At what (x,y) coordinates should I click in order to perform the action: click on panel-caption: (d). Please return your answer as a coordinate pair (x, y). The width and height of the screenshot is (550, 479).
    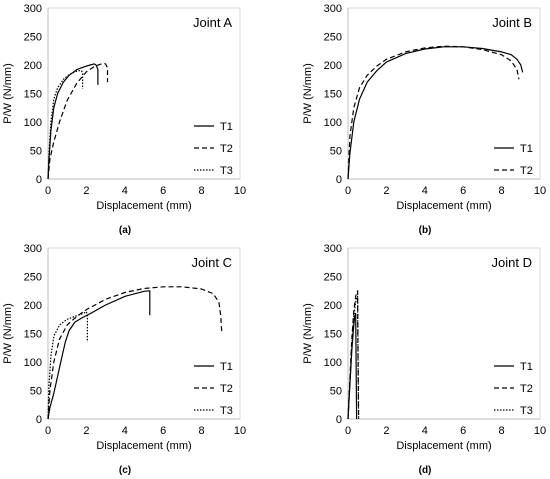
    Looking at the image, I should click on (425, 470).